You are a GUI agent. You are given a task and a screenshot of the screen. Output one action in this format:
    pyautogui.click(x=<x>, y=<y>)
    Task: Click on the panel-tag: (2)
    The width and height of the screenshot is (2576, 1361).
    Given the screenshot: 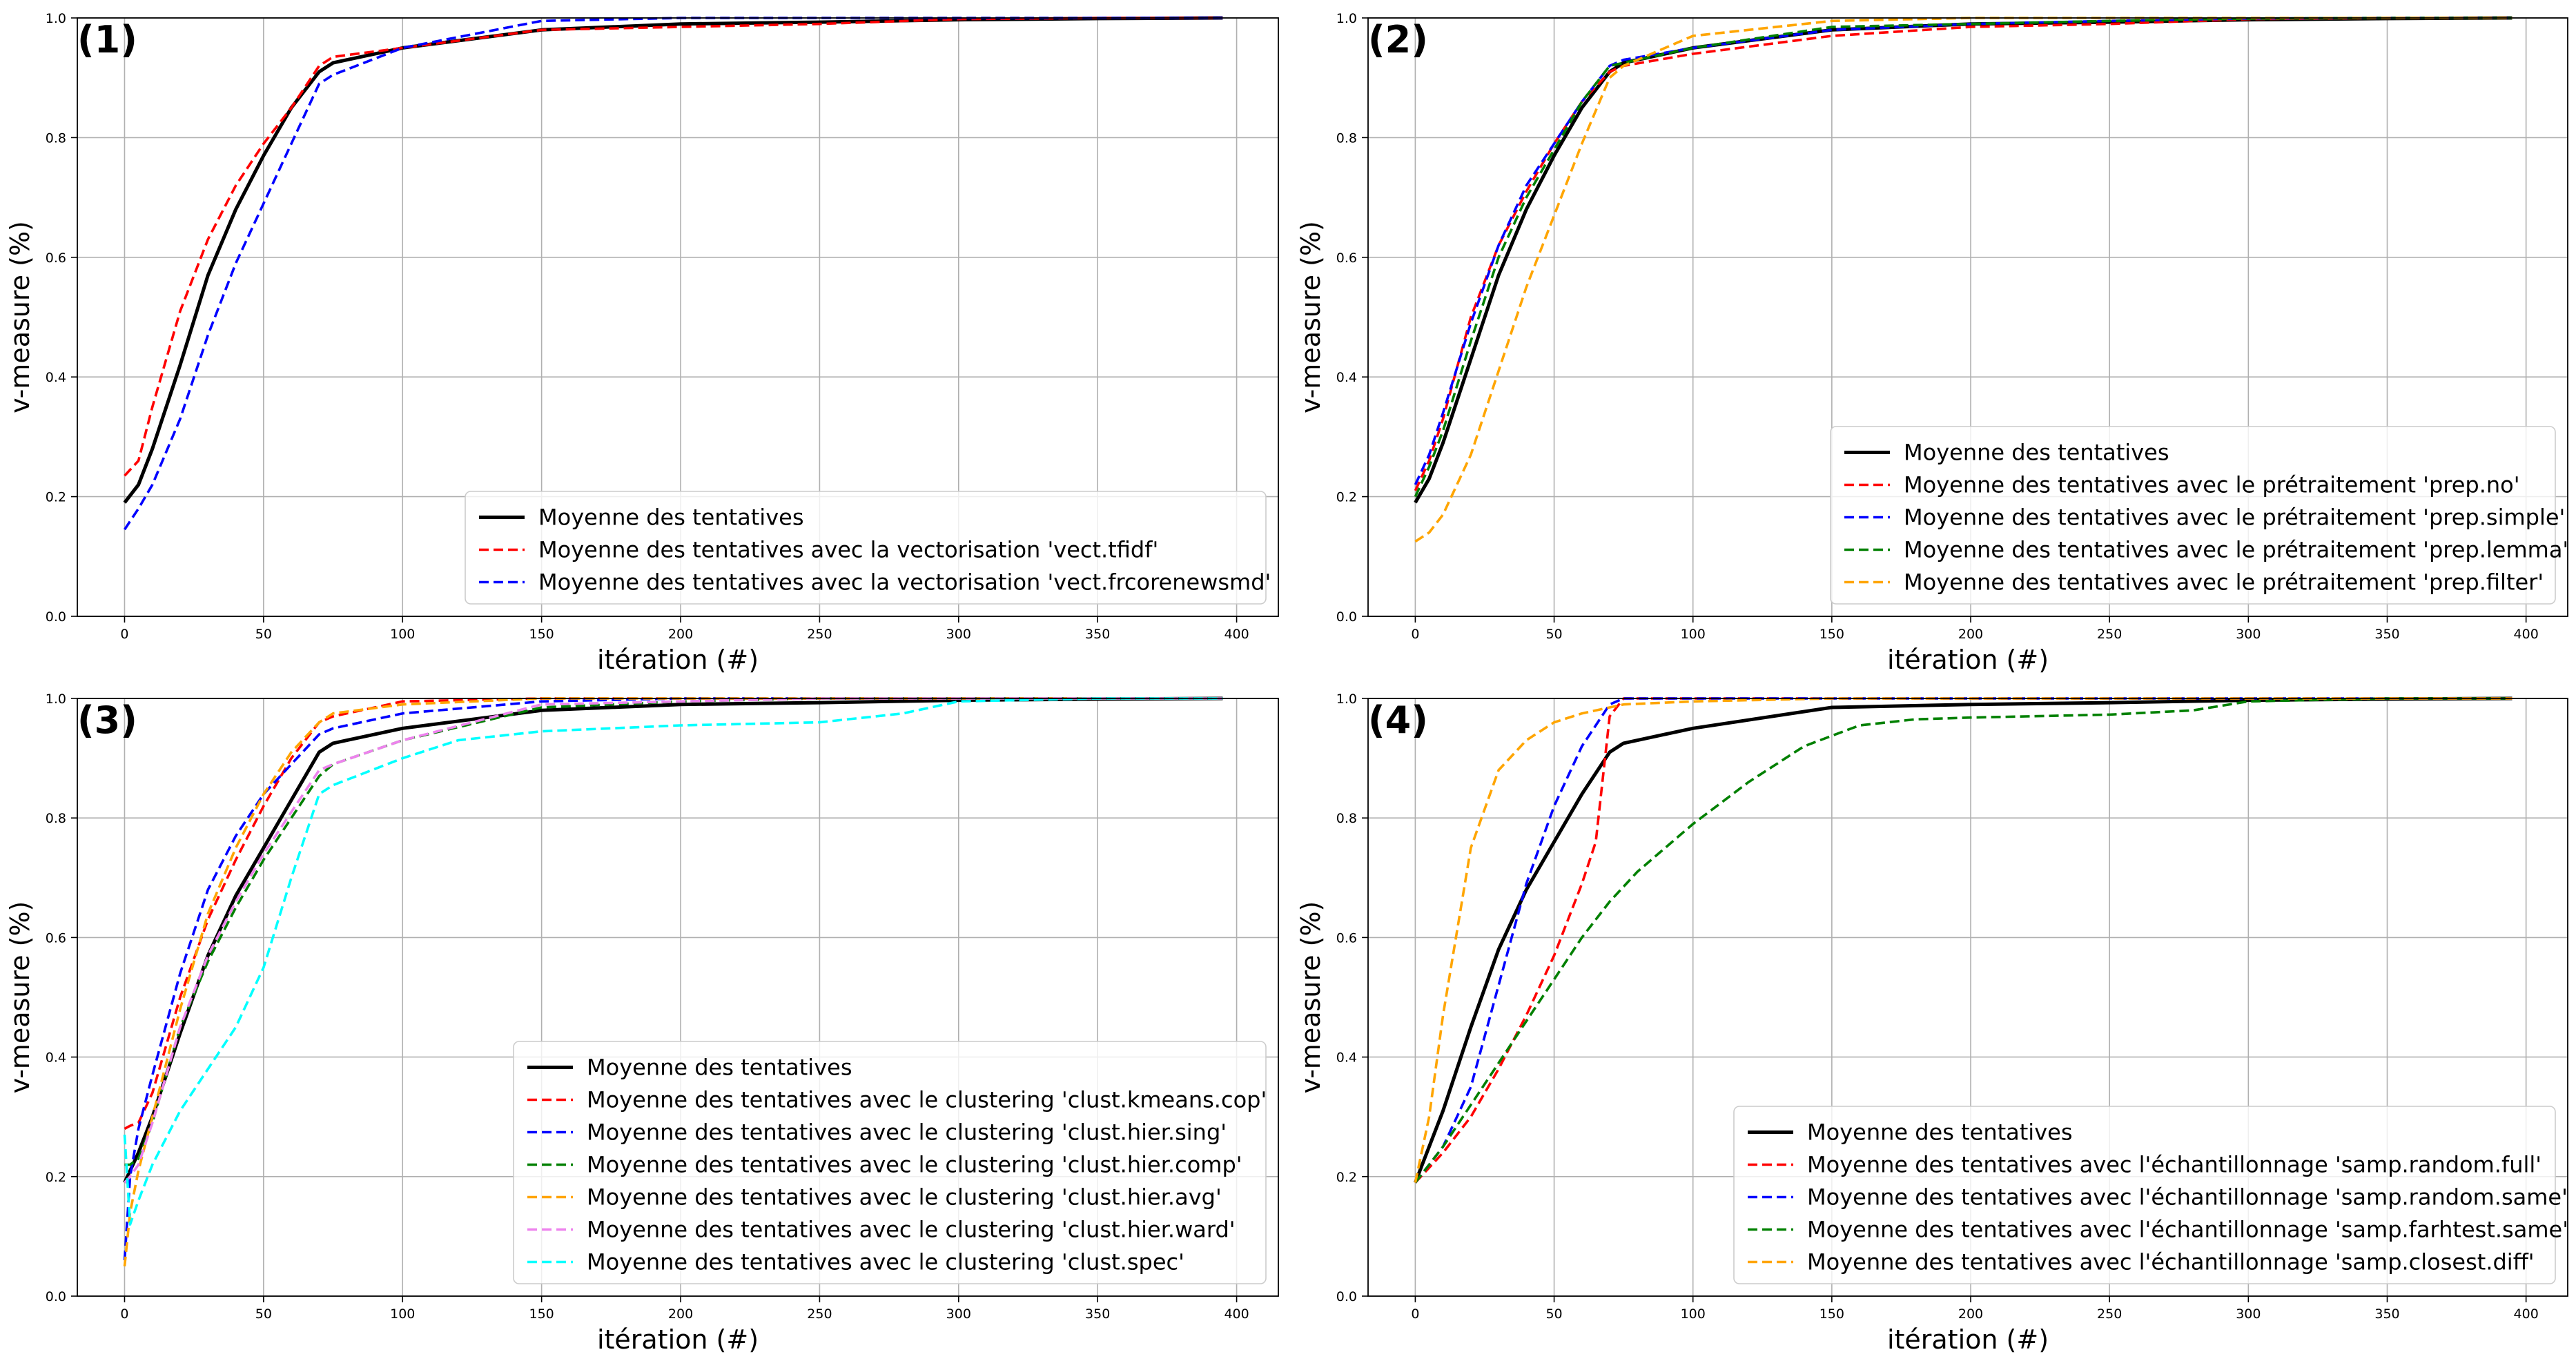 What is the action you would take?
    pyautogui.click(x=1398, y=39)
    